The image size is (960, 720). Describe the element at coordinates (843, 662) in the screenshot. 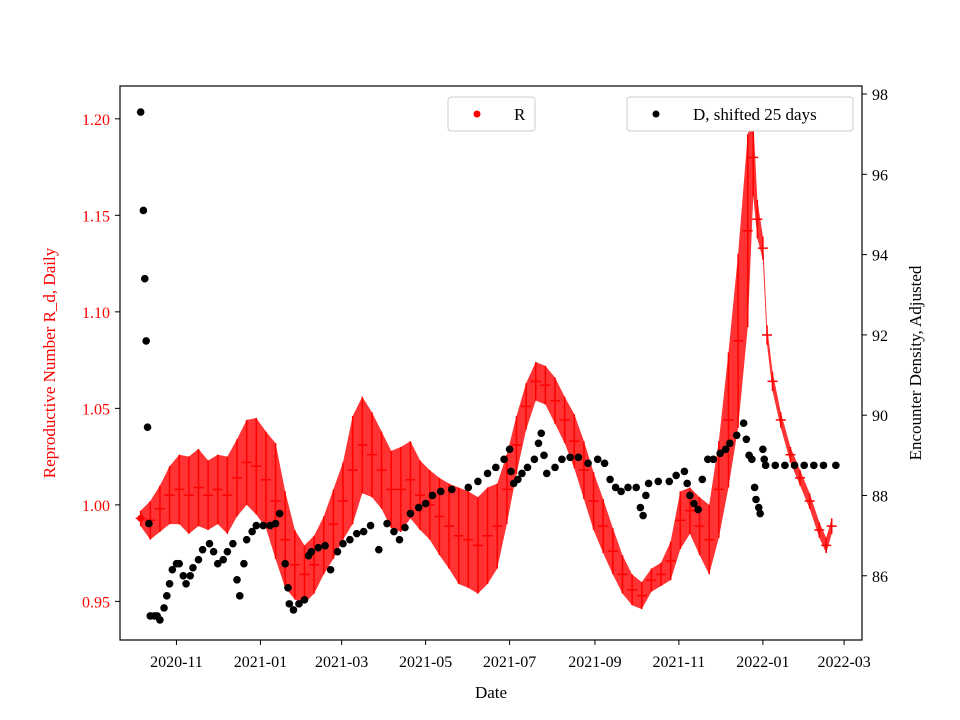

I see `x-tick-label: 2022-03` at that location.